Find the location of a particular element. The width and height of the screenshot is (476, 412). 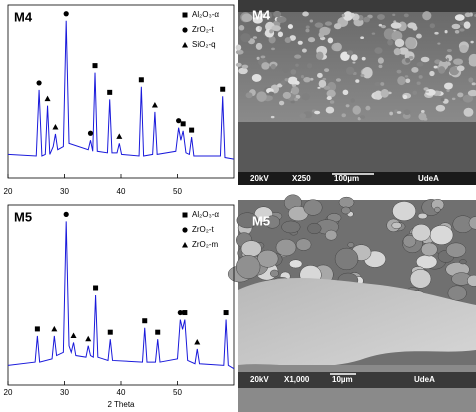

legend-symbol is located at coordinates (185, 30).